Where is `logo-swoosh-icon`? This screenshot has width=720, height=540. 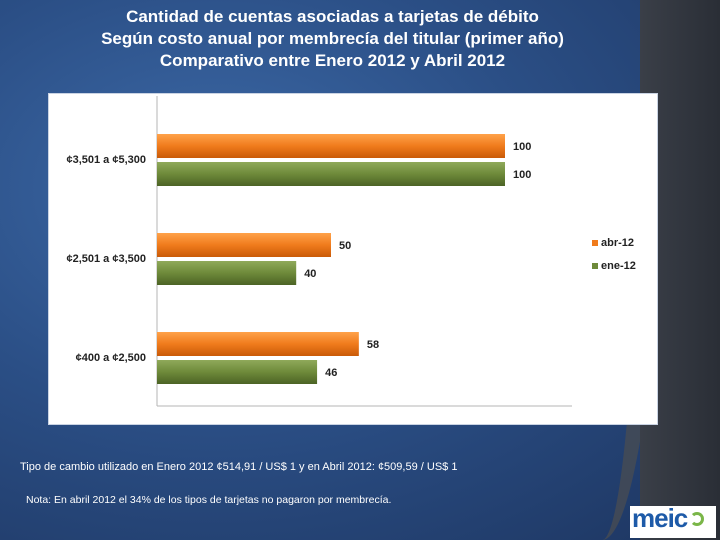
logo-swoosh-icon is located at coordinates (697, 519).